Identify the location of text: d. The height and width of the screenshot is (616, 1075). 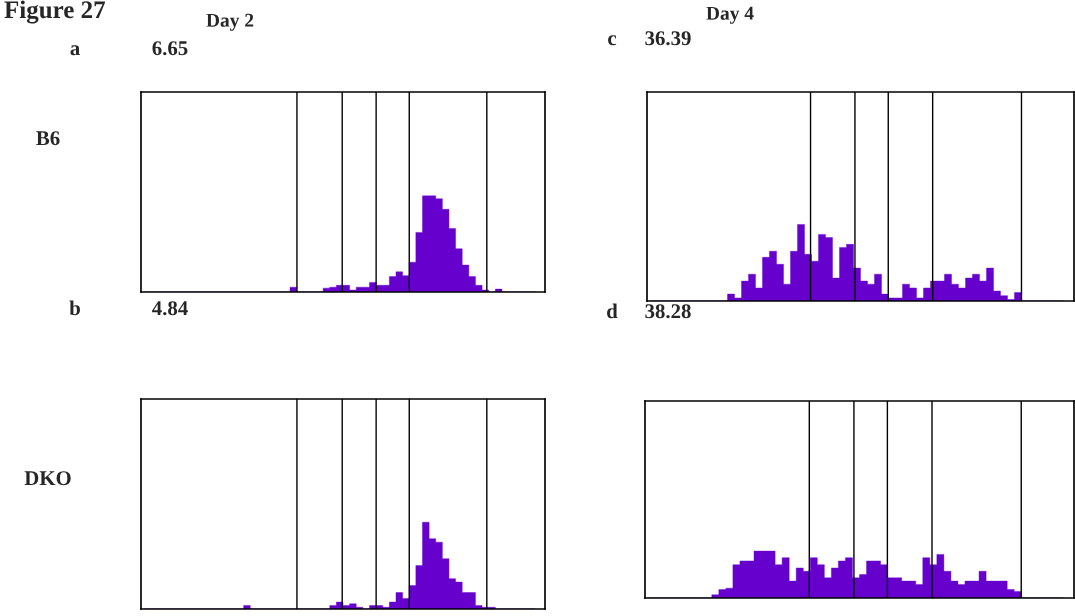
(612, 311).